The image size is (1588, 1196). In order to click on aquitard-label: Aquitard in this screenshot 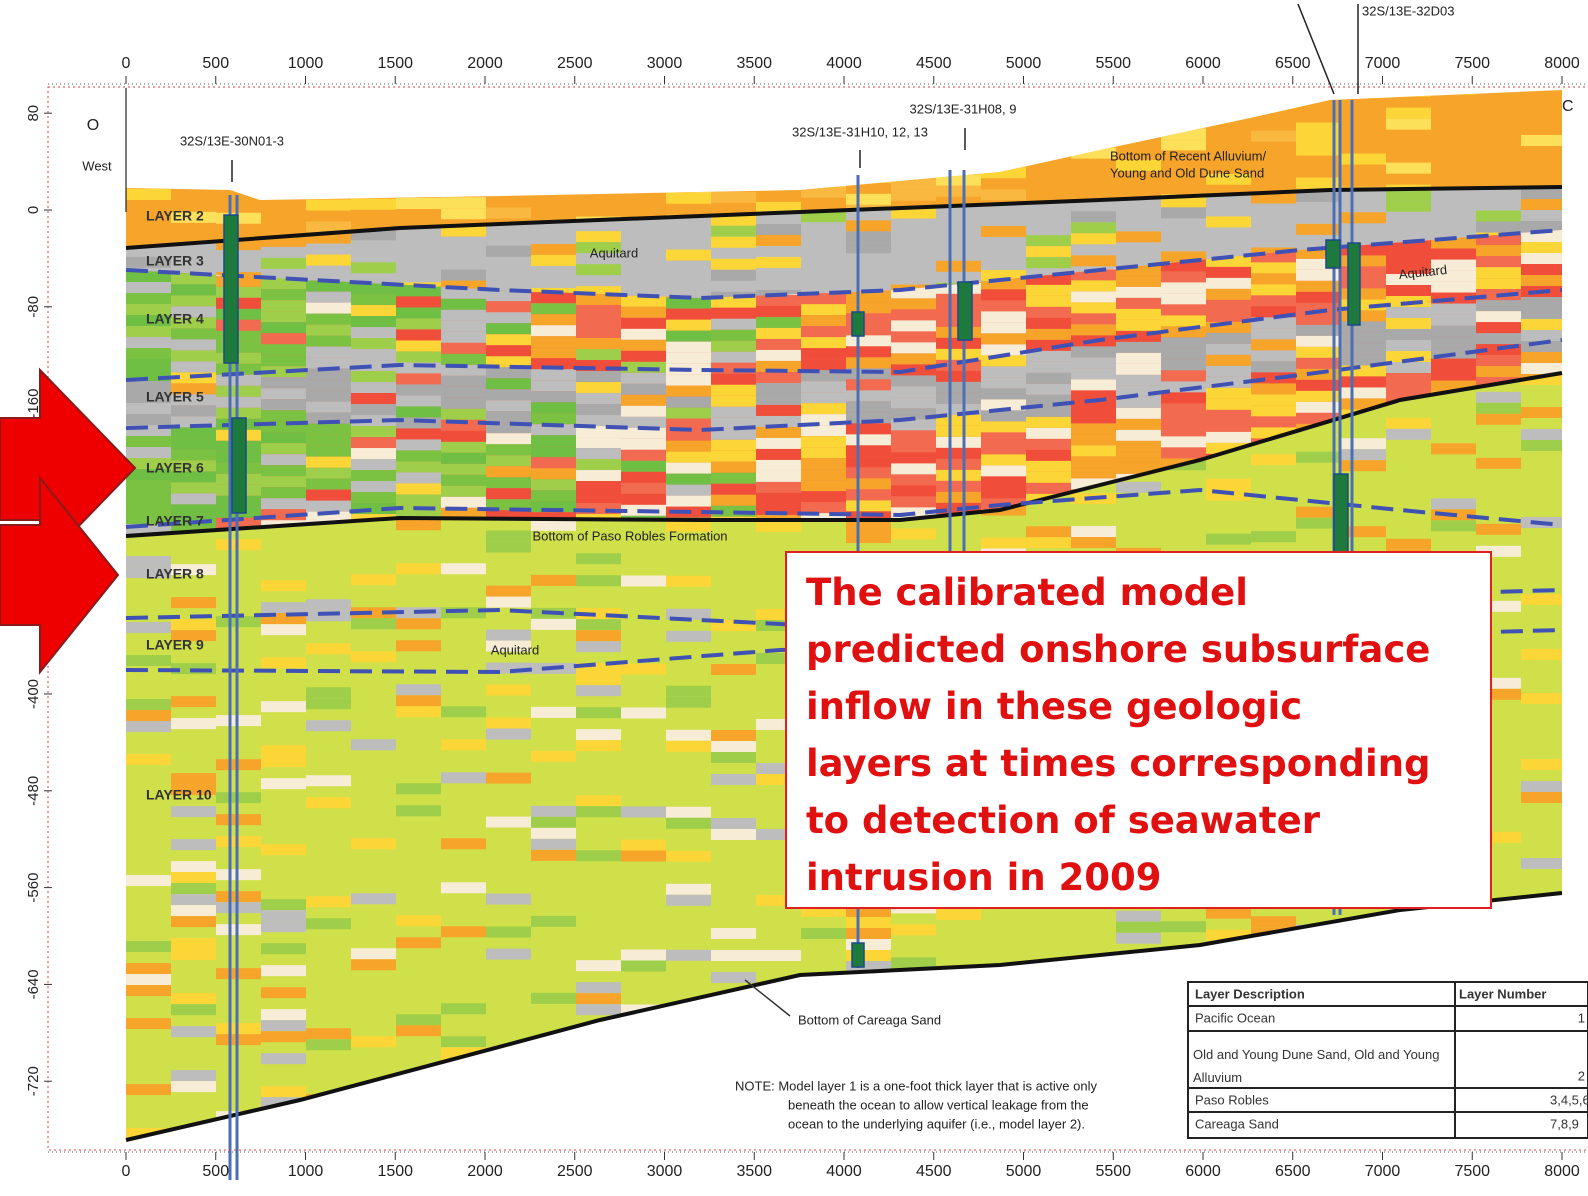, I will do `click(614, 252)`.